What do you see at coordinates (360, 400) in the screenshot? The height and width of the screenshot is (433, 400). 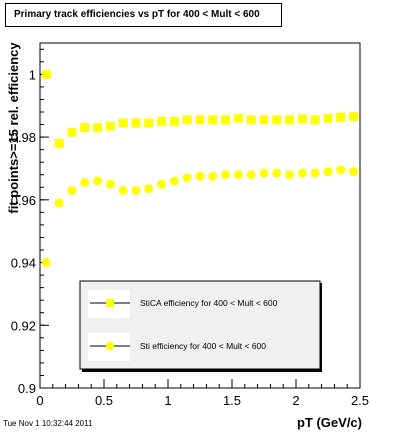 I see `x-tick-label: 2.5` at bounding box center [360, 400].